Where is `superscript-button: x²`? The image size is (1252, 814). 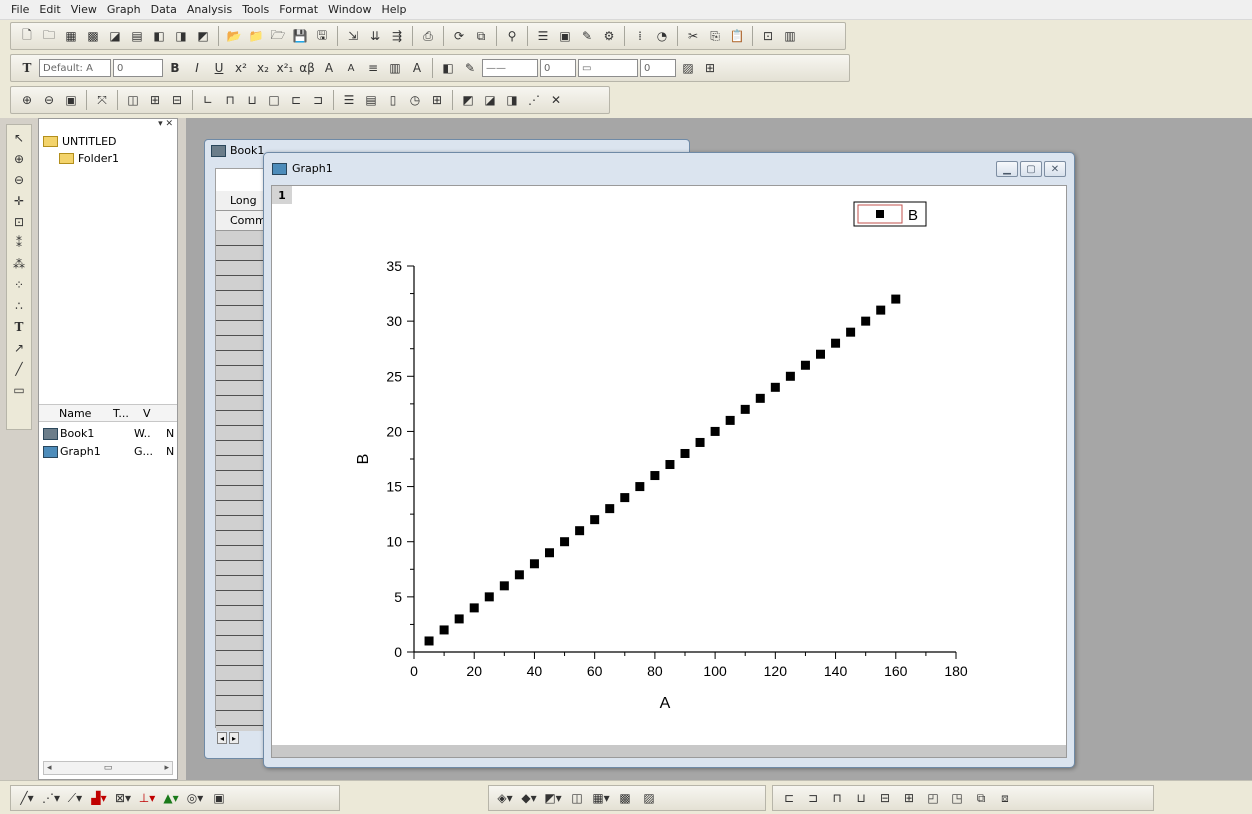 superscript-button: x² is located at coordinates (241, 68).